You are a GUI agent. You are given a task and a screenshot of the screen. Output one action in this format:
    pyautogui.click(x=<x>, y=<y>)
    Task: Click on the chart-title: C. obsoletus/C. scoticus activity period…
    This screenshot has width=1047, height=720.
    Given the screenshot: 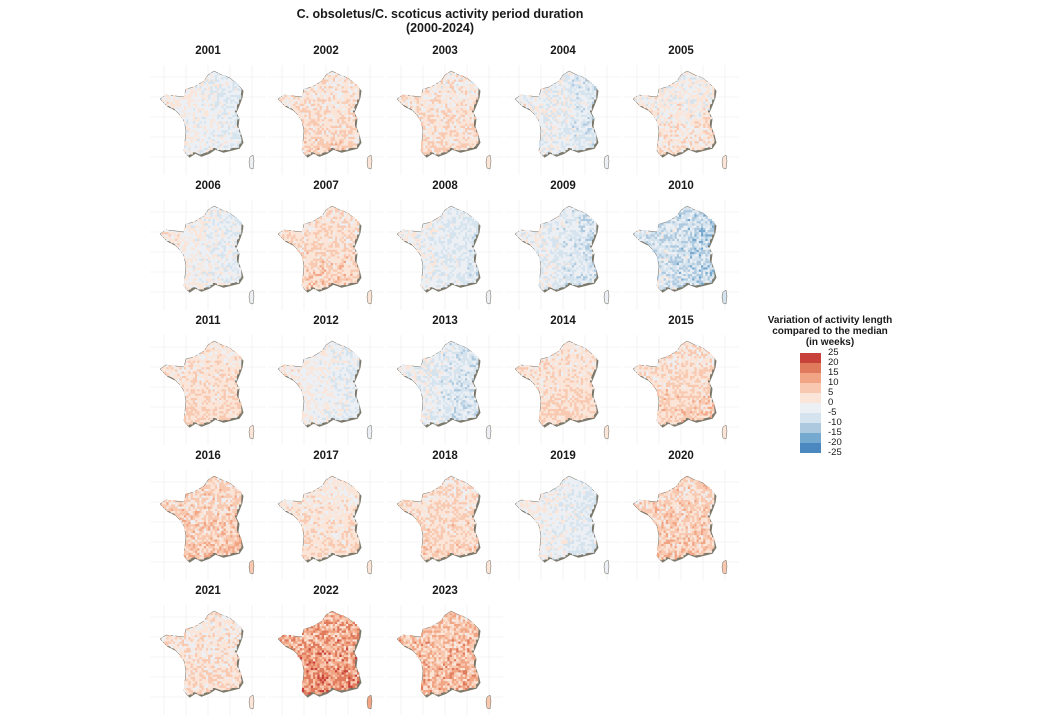 What is the action you would take?
    pyautogui.click(x=440, y=21)
    